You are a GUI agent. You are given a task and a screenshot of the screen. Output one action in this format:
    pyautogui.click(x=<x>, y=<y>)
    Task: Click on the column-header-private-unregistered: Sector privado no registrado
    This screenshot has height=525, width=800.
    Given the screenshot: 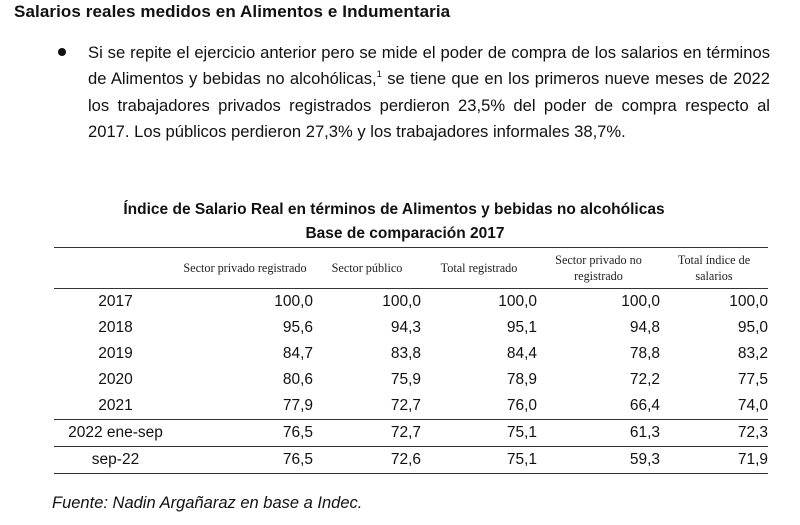 What is the action you would take?
    pyautogui.click(x=598, y=268)
    